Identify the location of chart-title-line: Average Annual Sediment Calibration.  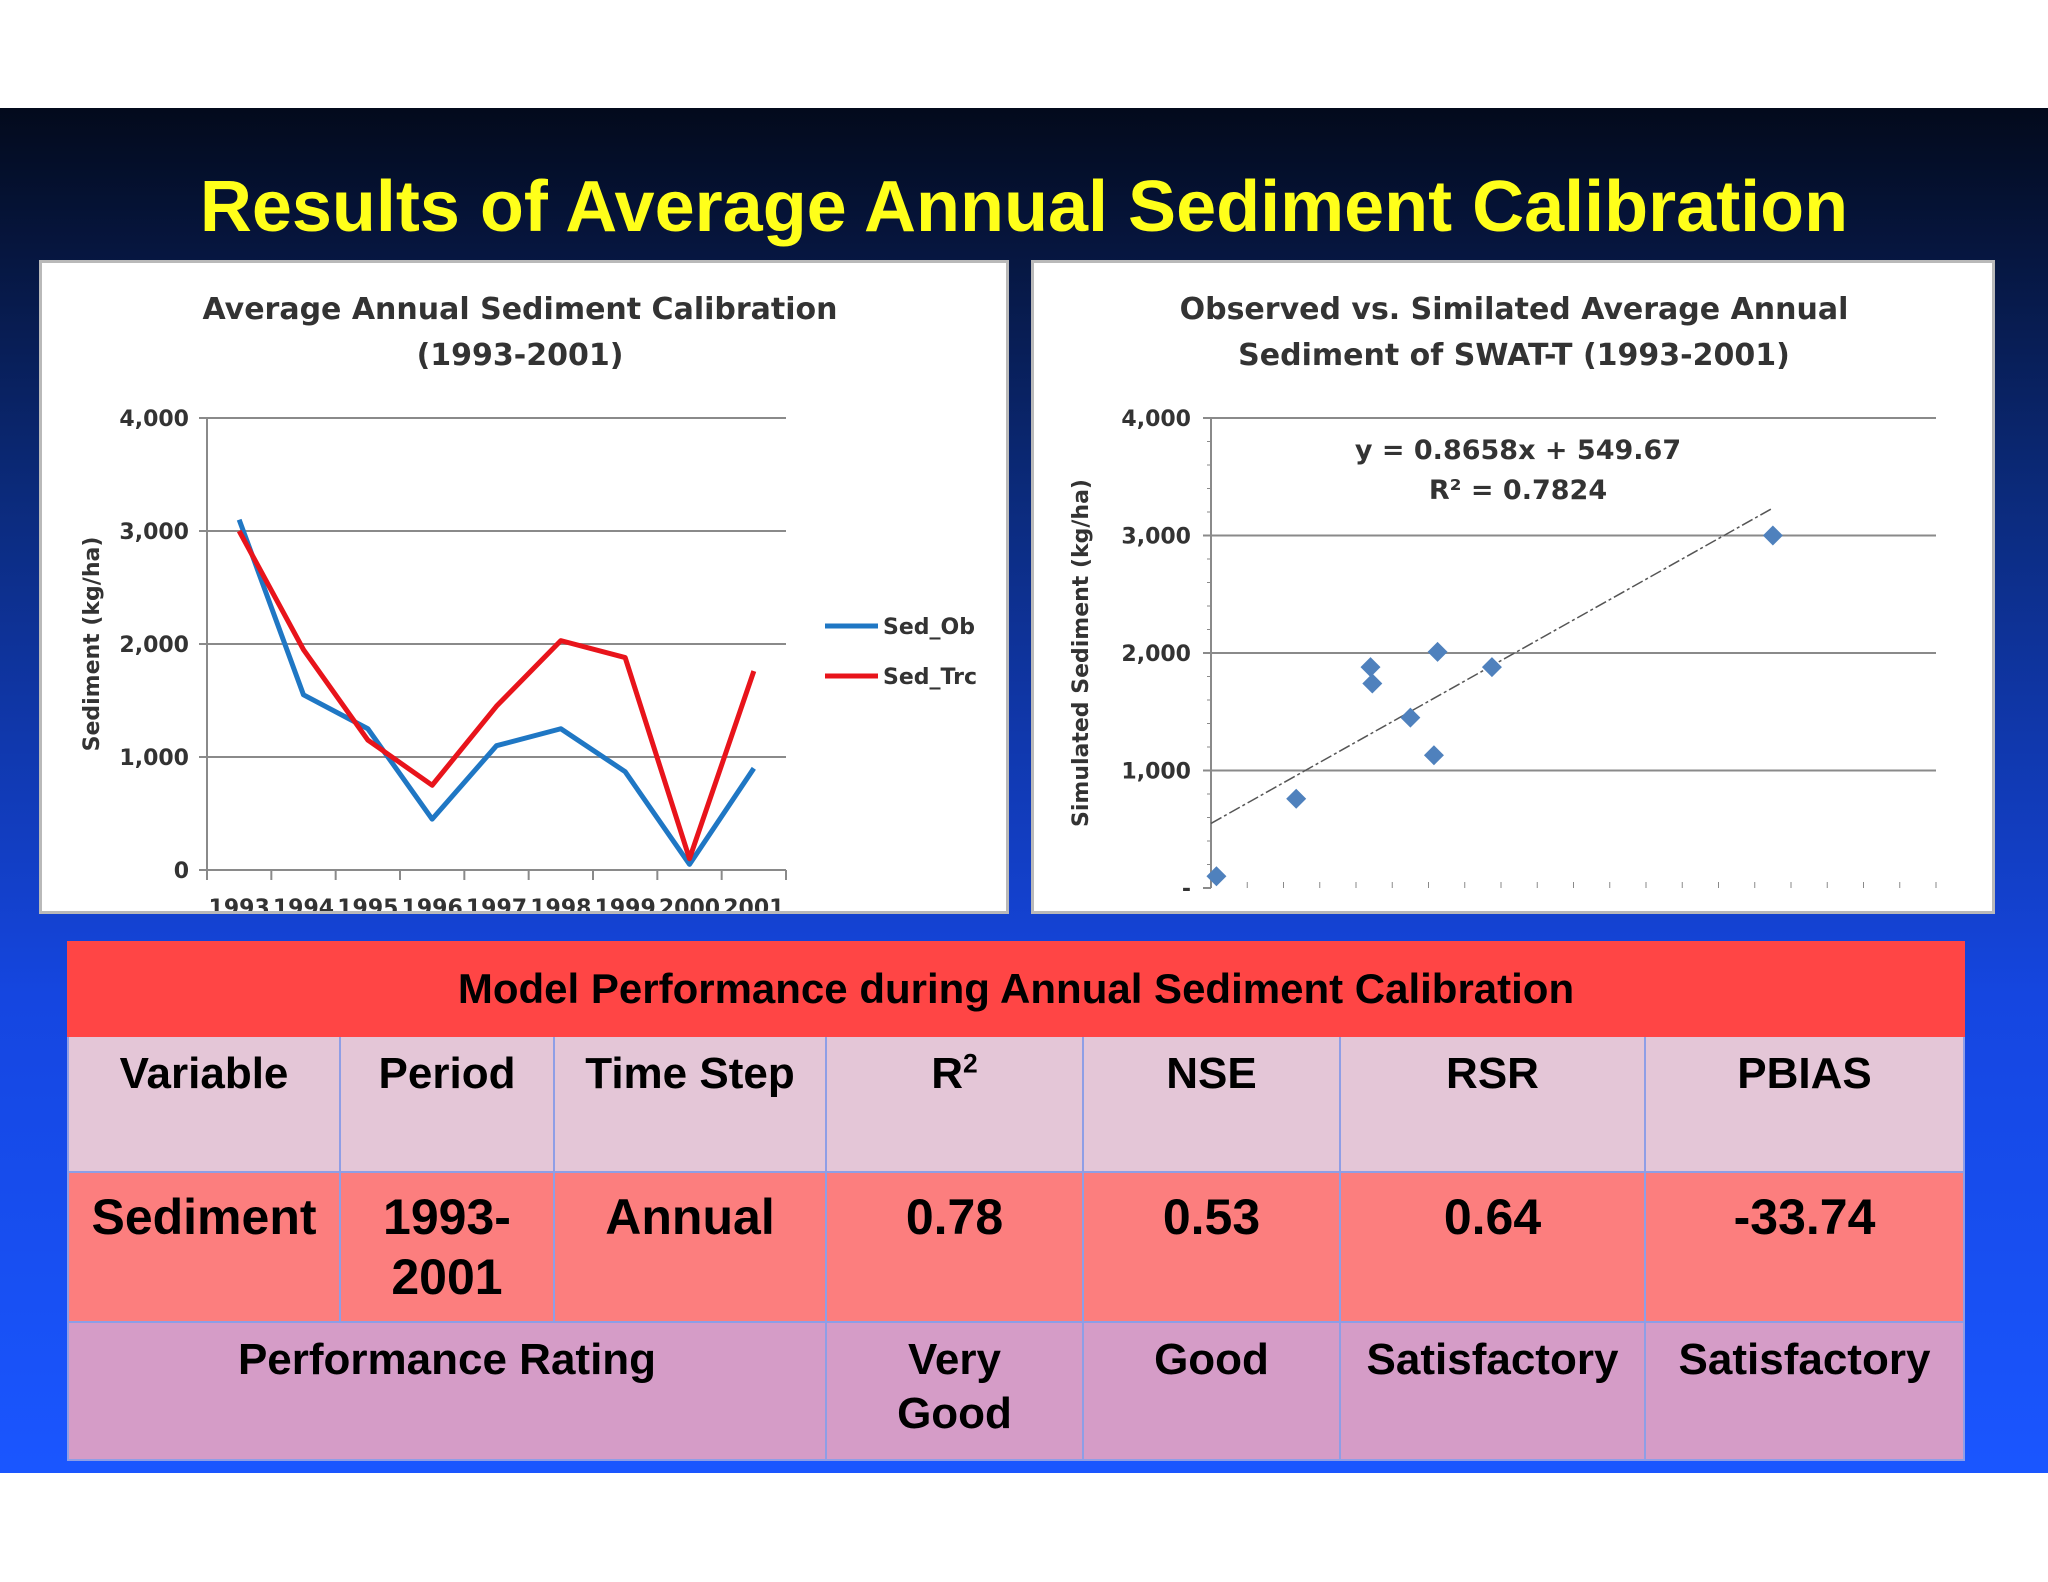
(519, 309).